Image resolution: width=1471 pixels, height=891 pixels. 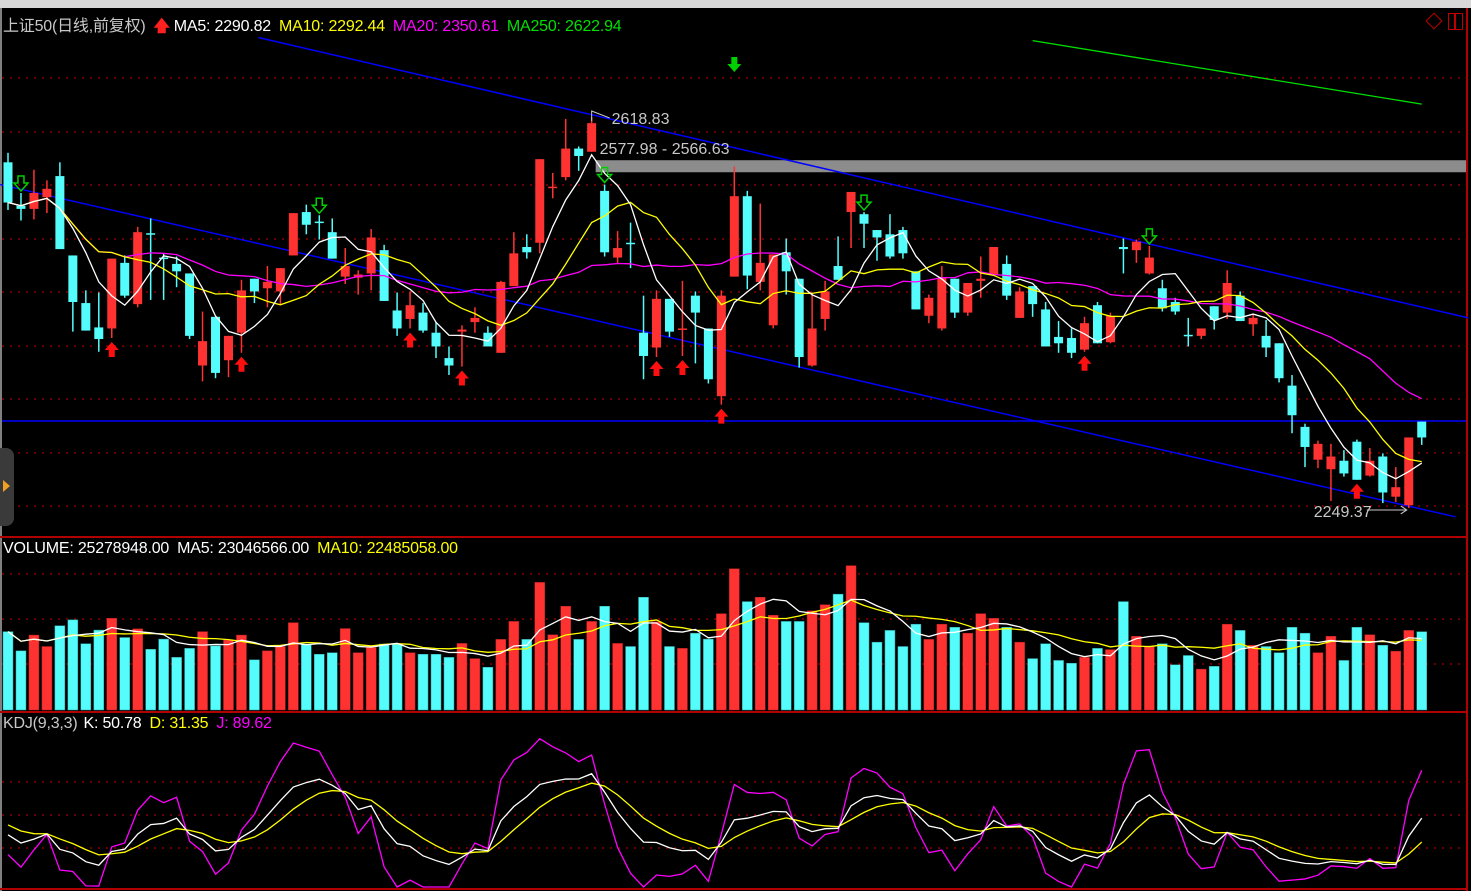 I want to click on volume-value: VOLUME: 25278948.00, so click(x=86, y=548).